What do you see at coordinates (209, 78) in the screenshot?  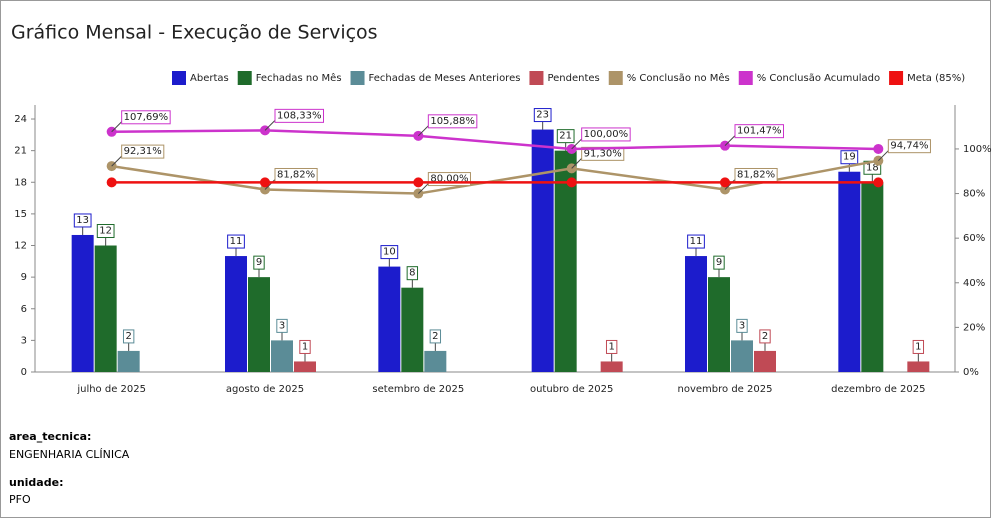 I see `legend-label: Abertas` at bounding box center [209, 78].